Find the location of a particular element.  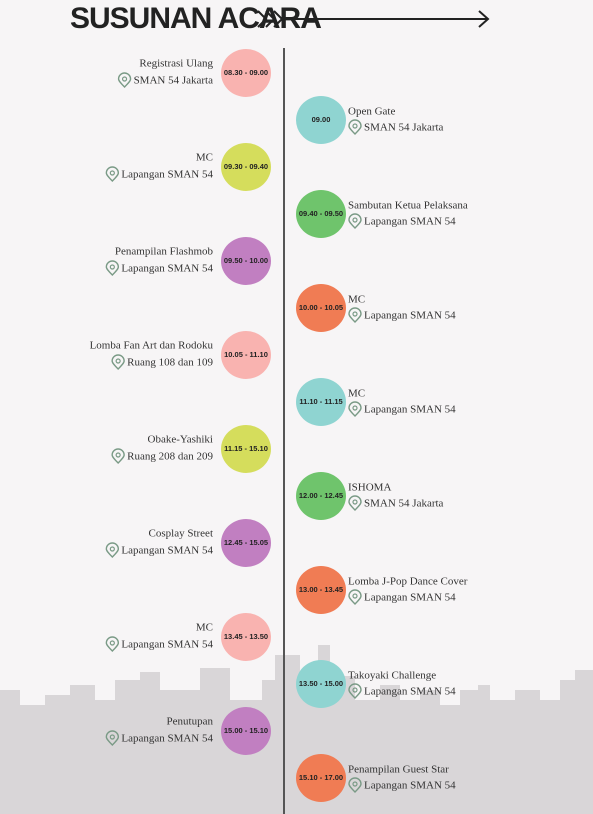

event-time: 08.30 - 09.00 is located at coordinates (246, 72).